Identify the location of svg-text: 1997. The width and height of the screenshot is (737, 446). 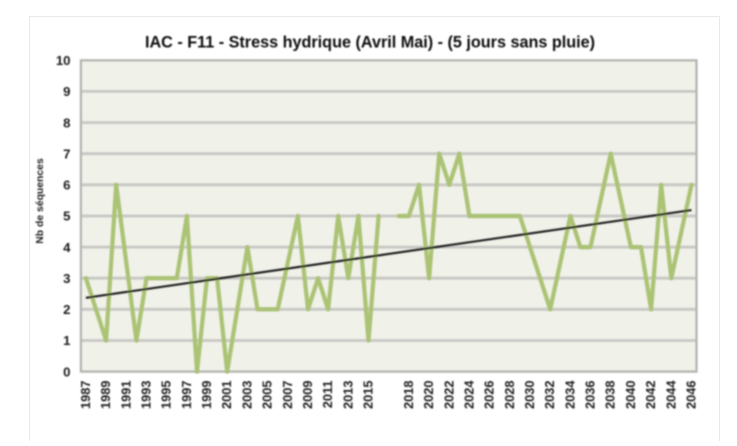
(186, 395).